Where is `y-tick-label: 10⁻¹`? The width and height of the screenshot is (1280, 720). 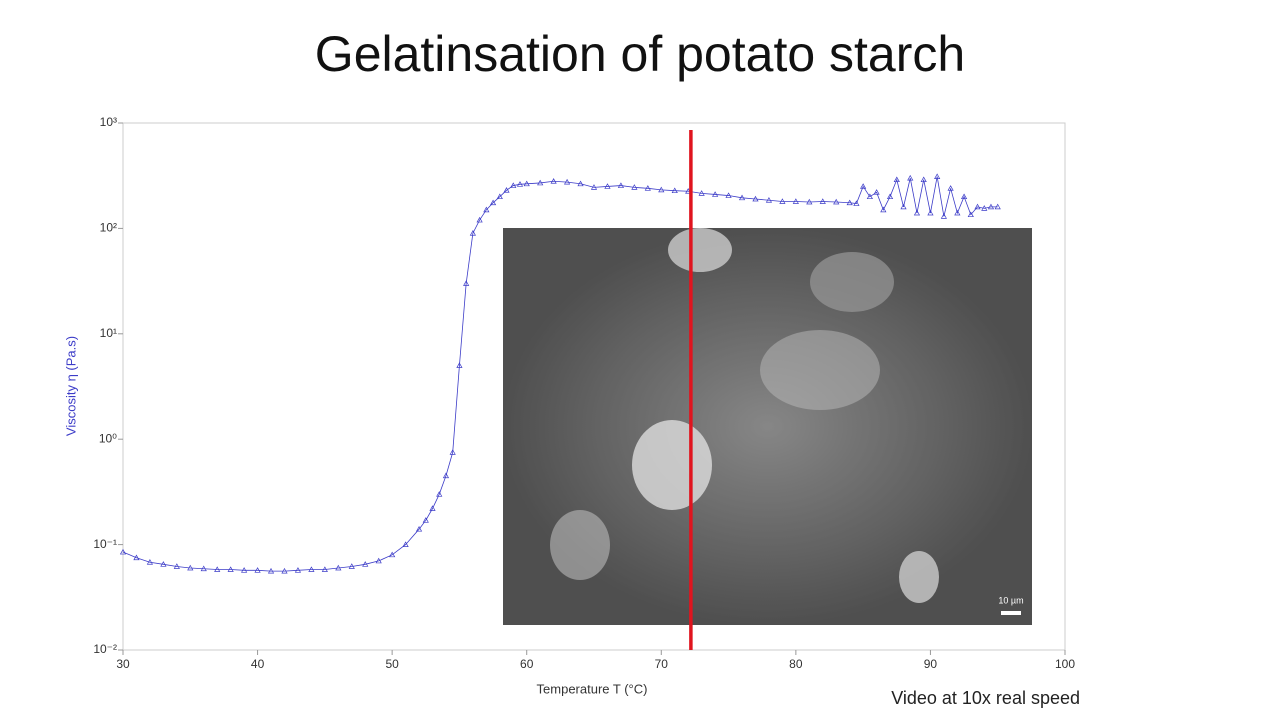 y-tick-label: 10⁻¹ is located at coordinates (105, 544).